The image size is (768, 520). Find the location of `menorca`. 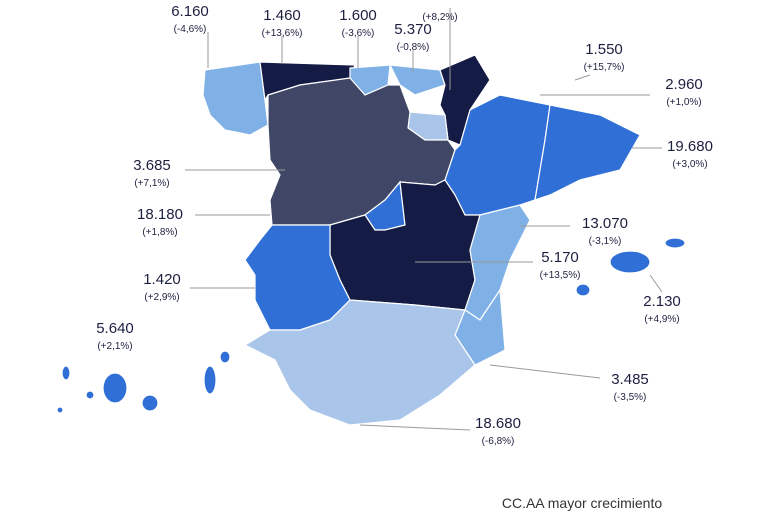

menorca is located at coordinates (675, 243).